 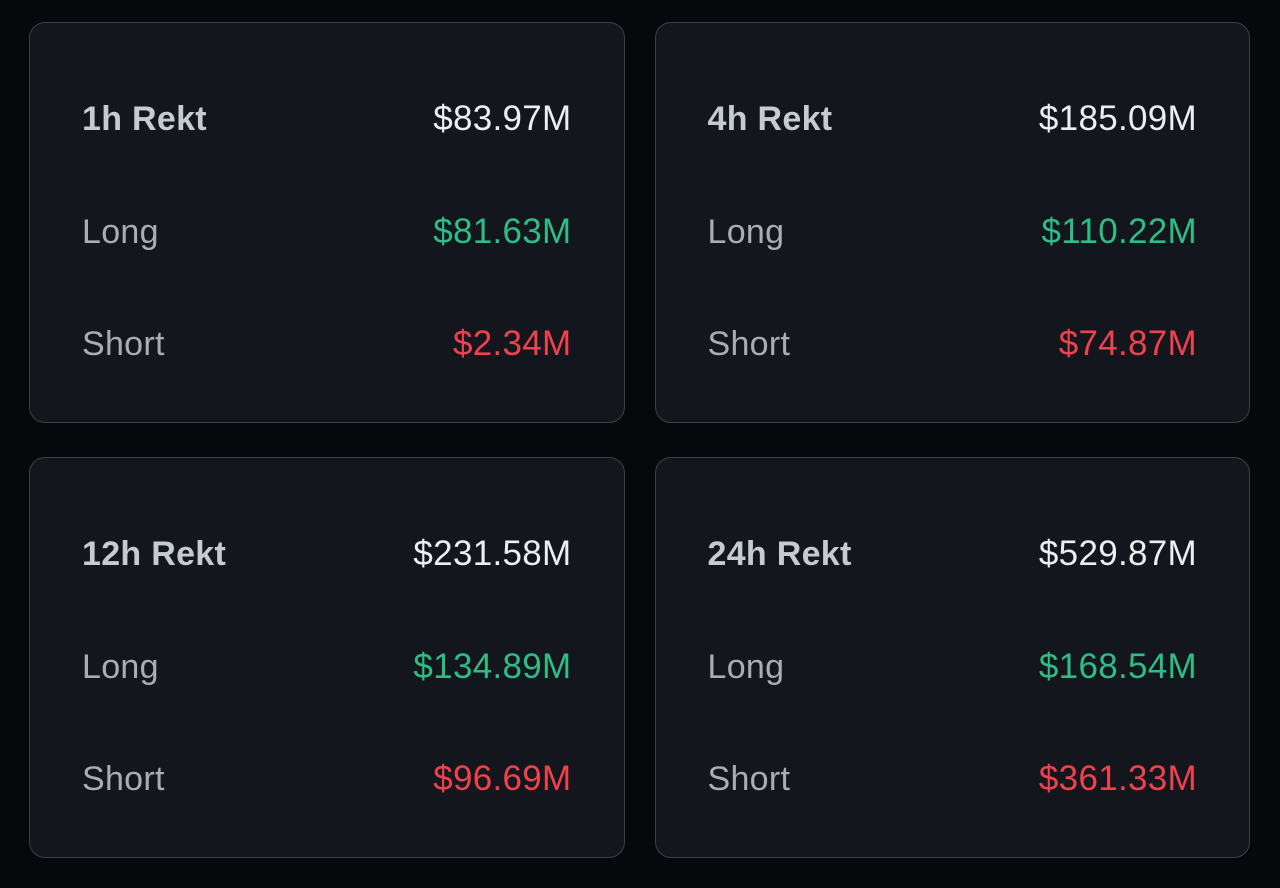 I want to click on long-value: $134.89M, so click(x=492, y=666).